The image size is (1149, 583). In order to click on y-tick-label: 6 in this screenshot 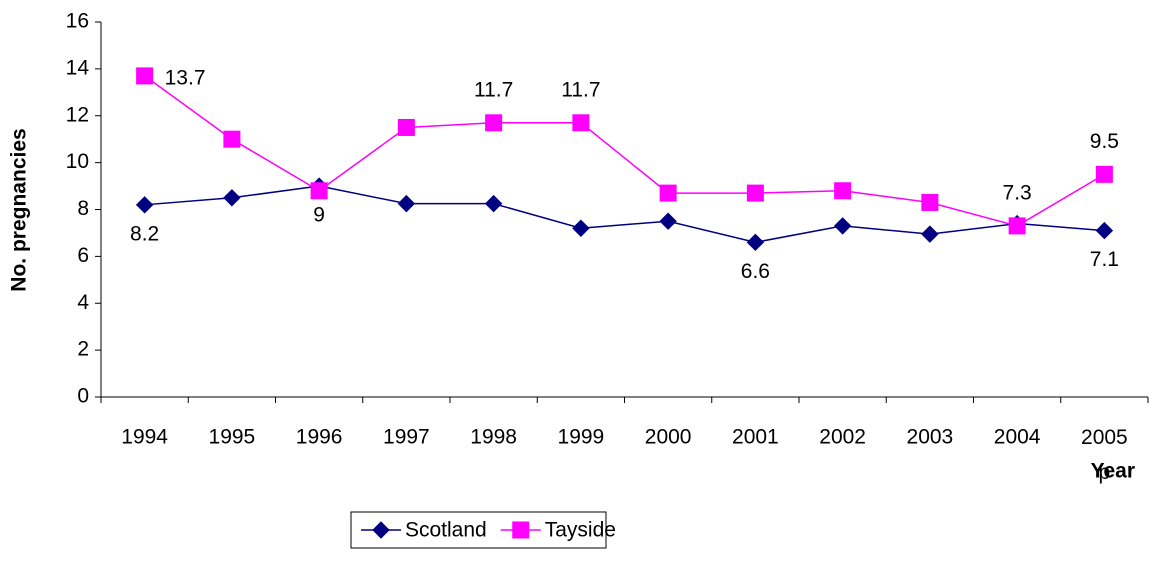, I will do `click(83, 255)`.